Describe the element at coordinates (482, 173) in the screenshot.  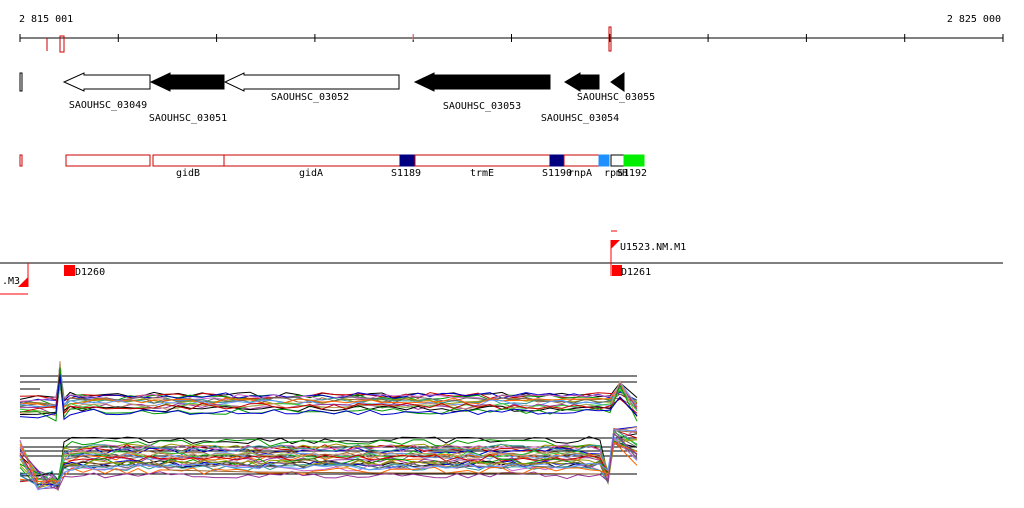
I see `feature-label: trmE` at that location.